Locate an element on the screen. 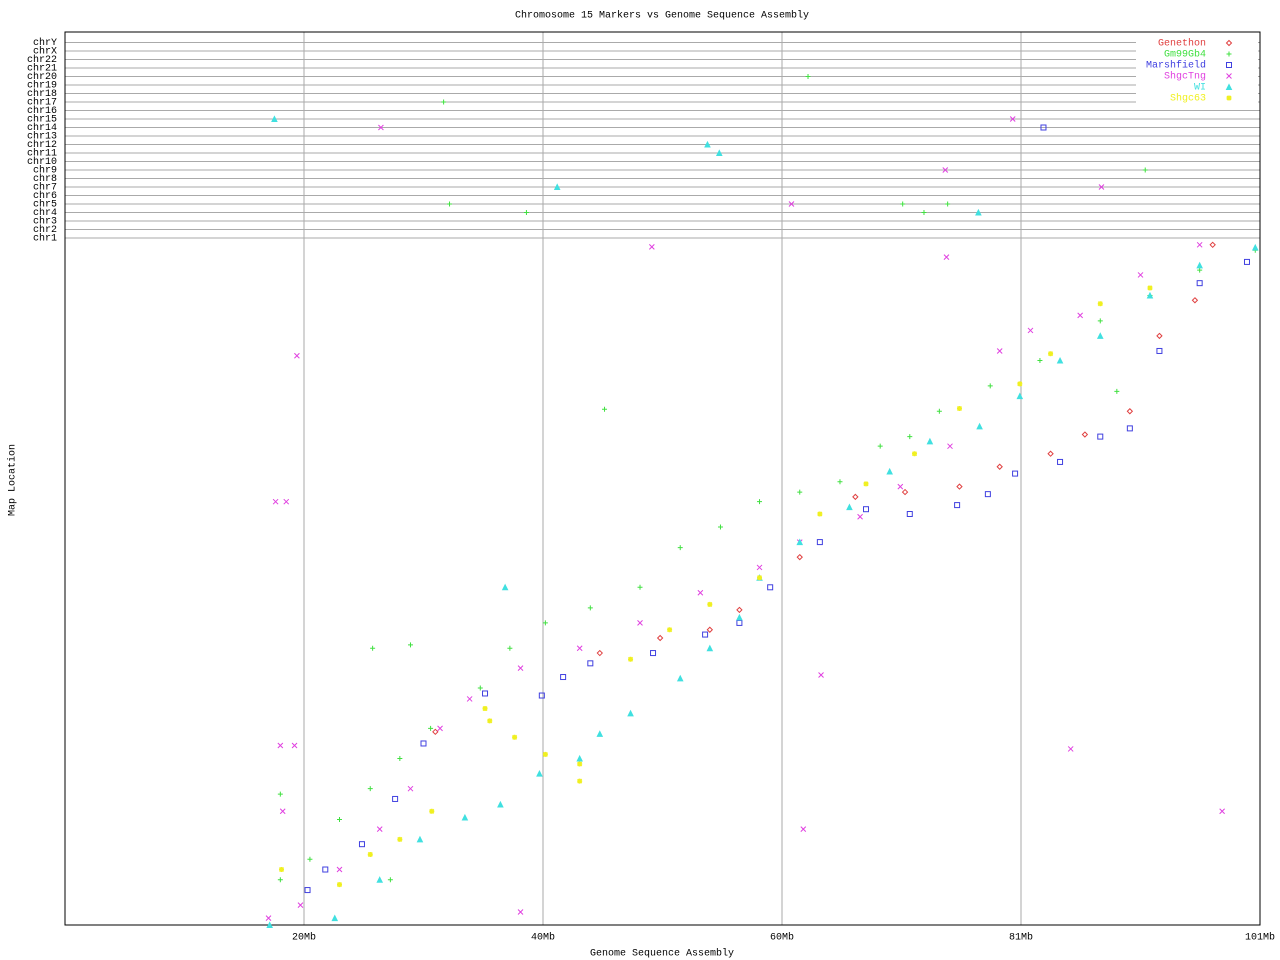 Image resolution: width=1280 pixels, height=960 pixels. y-category-label: chr8 is located at coordinates (45, 179).